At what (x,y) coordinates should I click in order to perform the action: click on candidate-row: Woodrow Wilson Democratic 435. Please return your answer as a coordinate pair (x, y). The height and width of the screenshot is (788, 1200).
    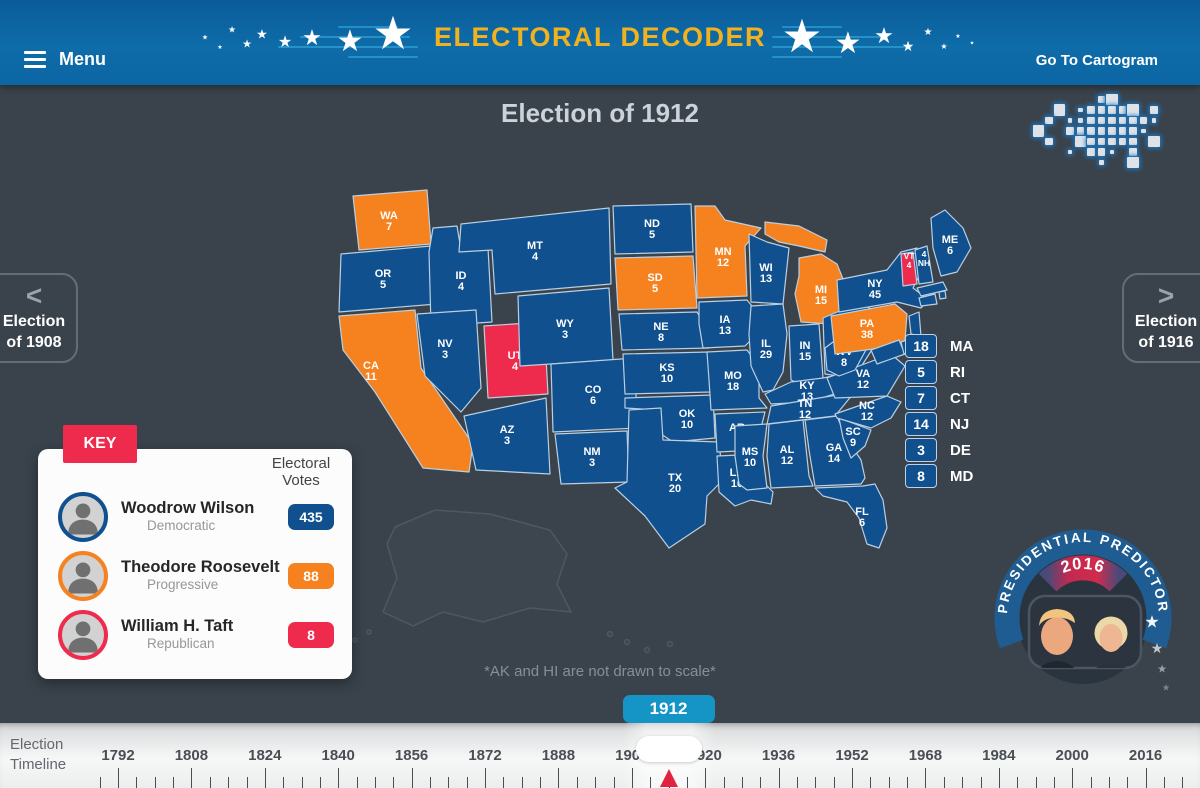
    Looking at the image, I should click on (195, 516).